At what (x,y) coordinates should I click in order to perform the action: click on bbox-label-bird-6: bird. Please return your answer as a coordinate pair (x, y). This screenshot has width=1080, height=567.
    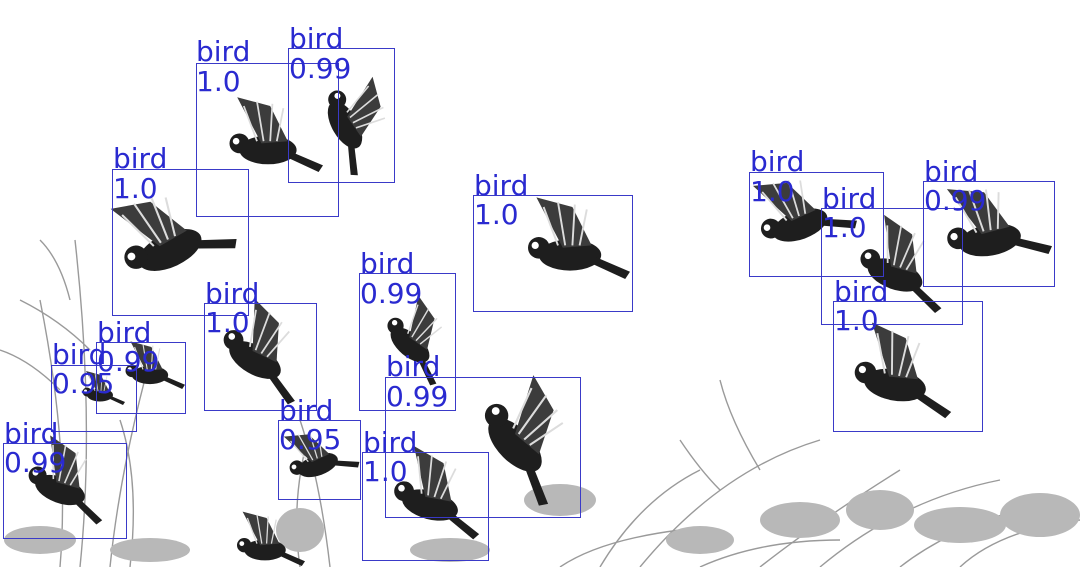
    Looking at the image, I should click on (79, 355).